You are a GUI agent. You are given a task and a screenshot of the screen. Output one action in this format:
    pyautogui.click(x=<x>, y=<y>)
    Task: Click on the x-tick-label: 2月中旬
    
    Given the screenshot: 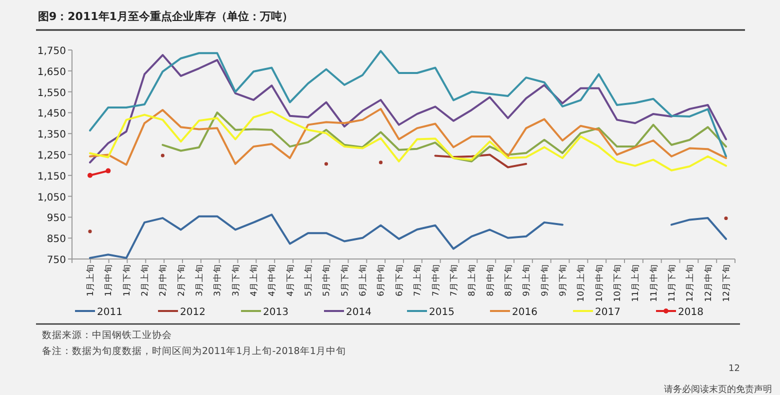 What is the action you would take?
    pyautogui.click(x=163, y=280)
    